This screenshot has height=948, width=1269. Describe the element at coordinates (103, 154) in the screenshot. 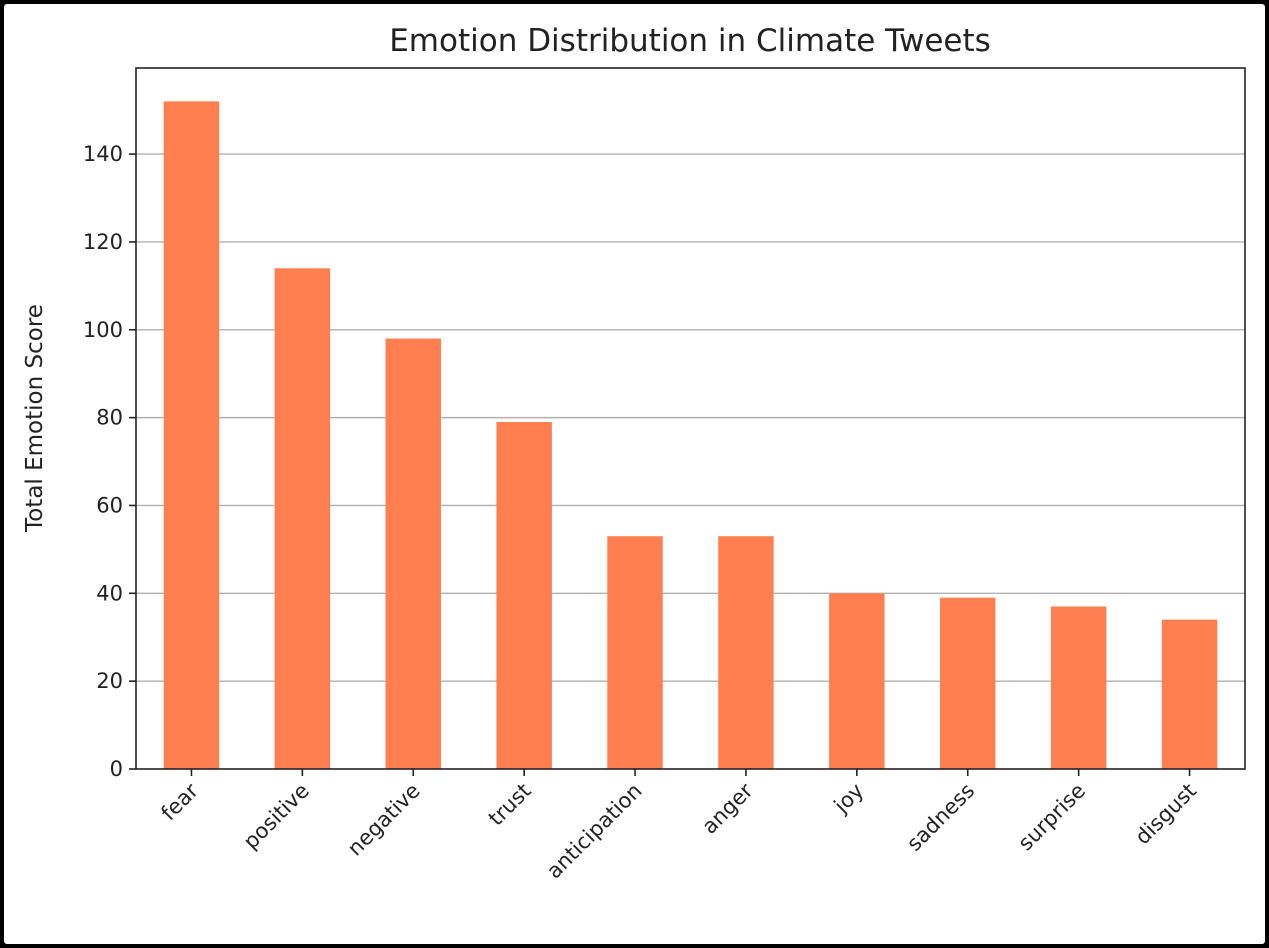

I see `y-tick-label: 140` at that location.